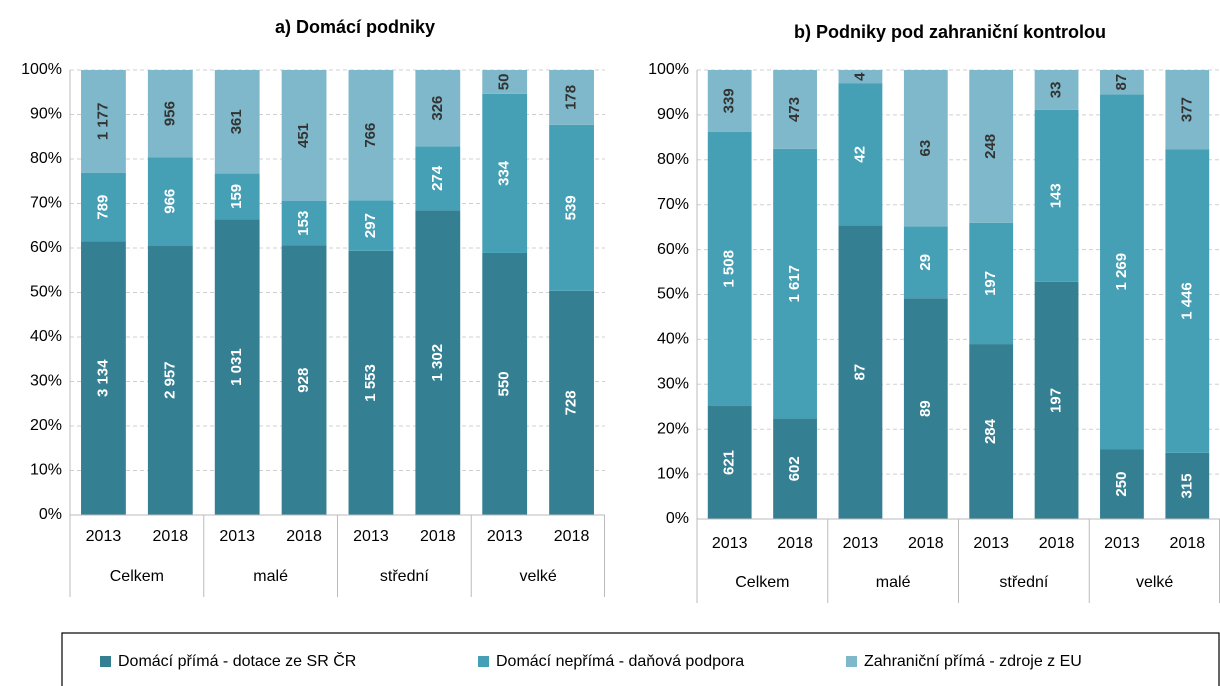  I want to click on chart-title: a) Domácí podniky, so click(355, 27).